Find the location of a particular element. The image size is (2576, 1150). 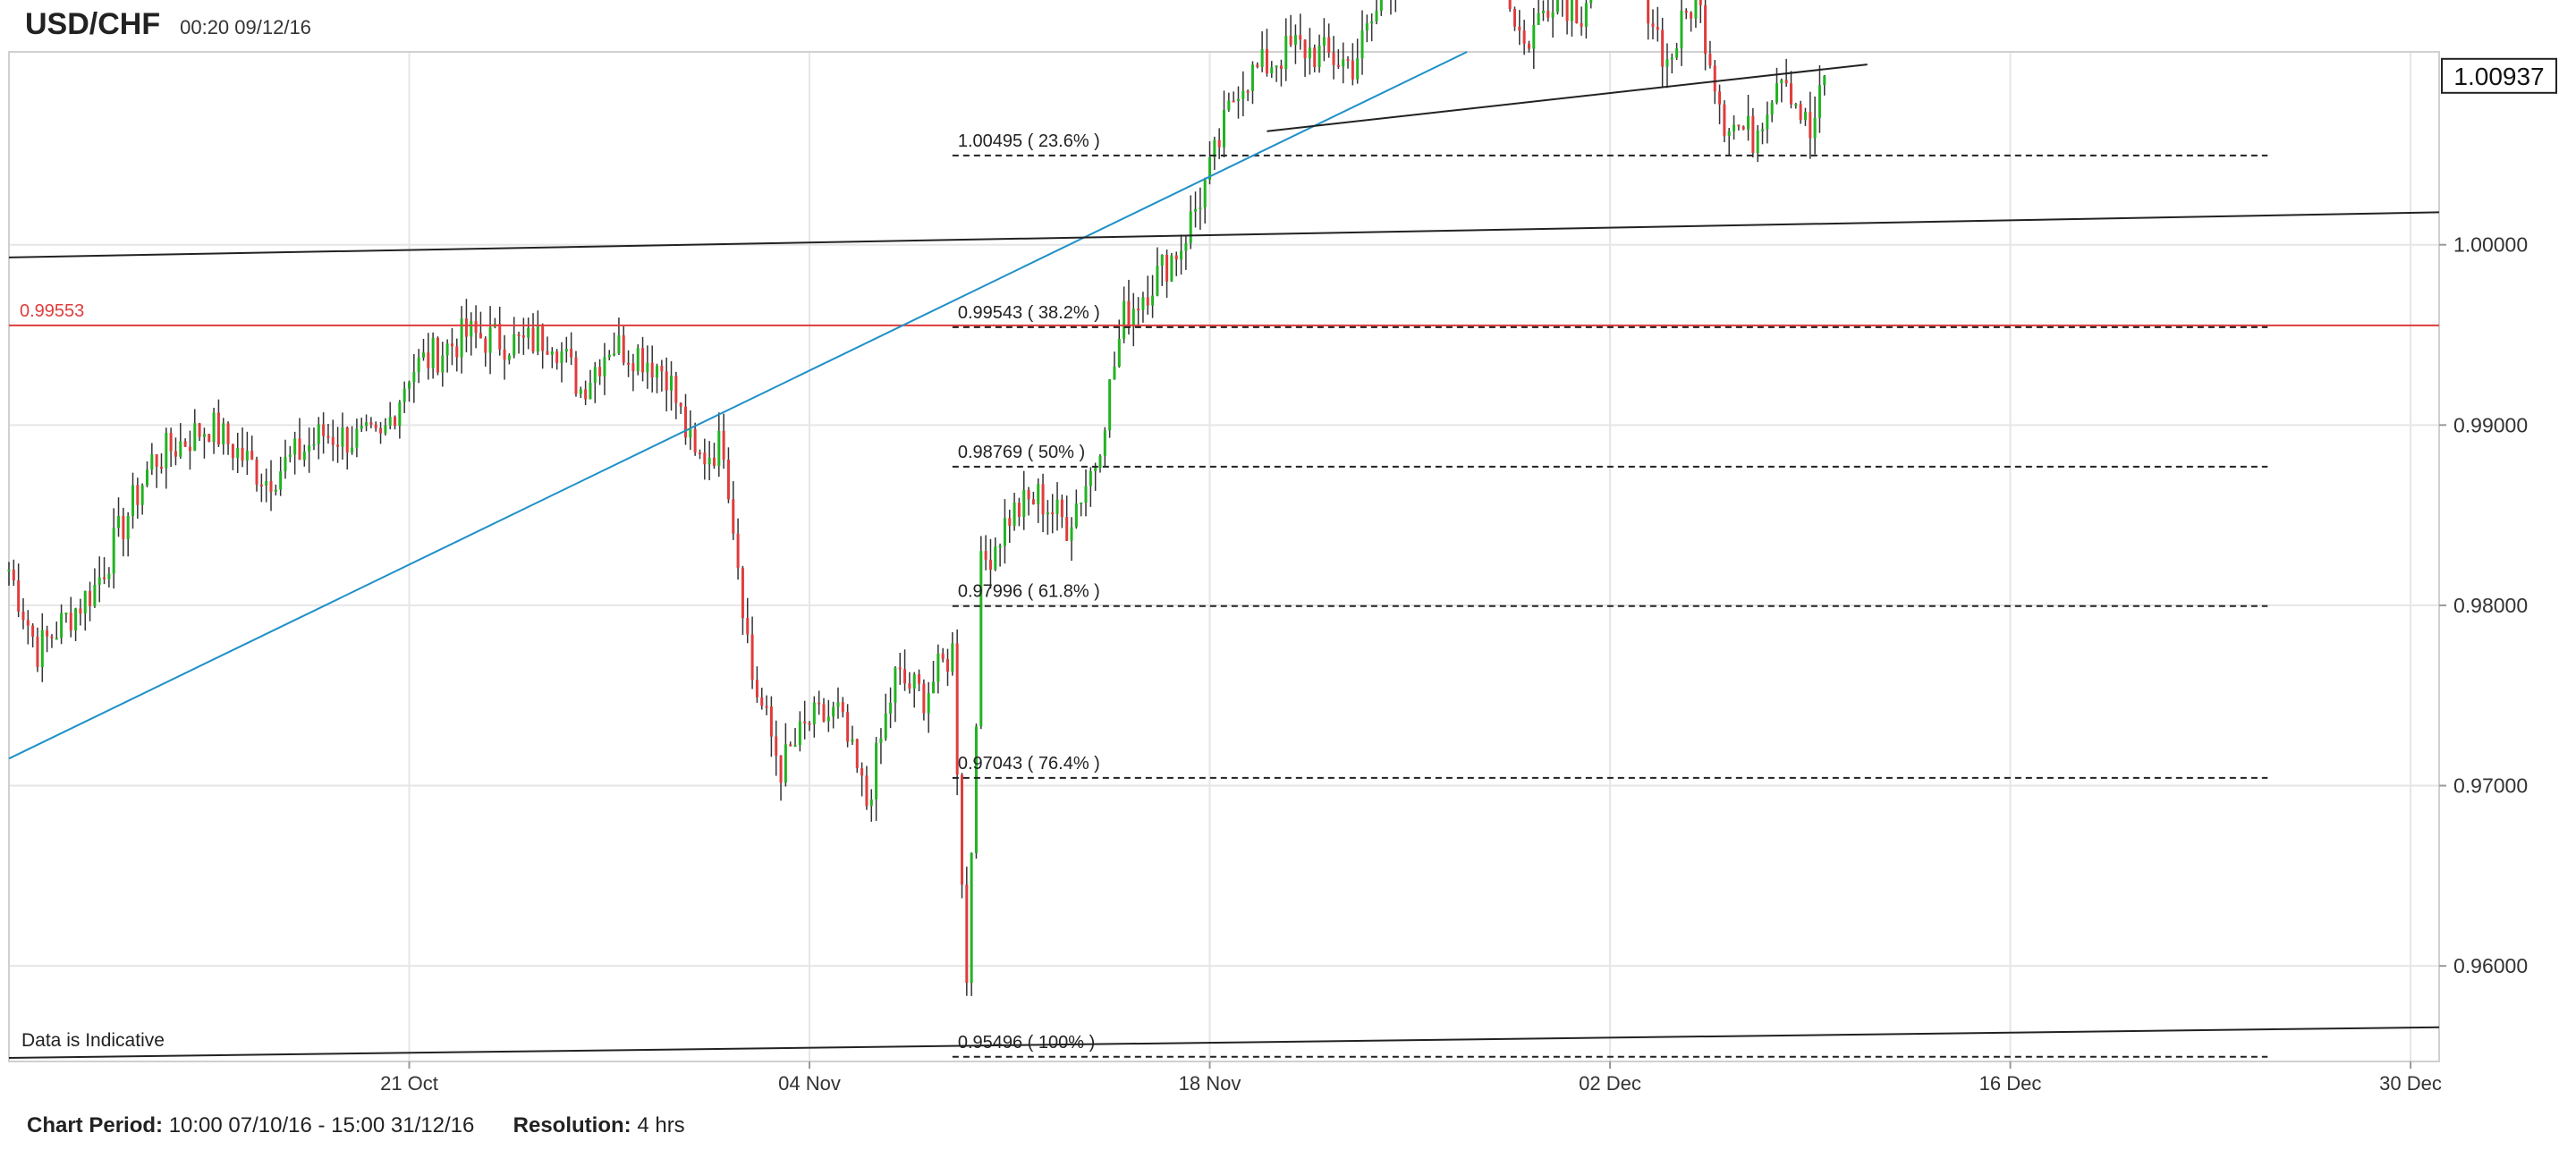

x-tick-label: 21 Oct is located at coordinates (409, 1083).